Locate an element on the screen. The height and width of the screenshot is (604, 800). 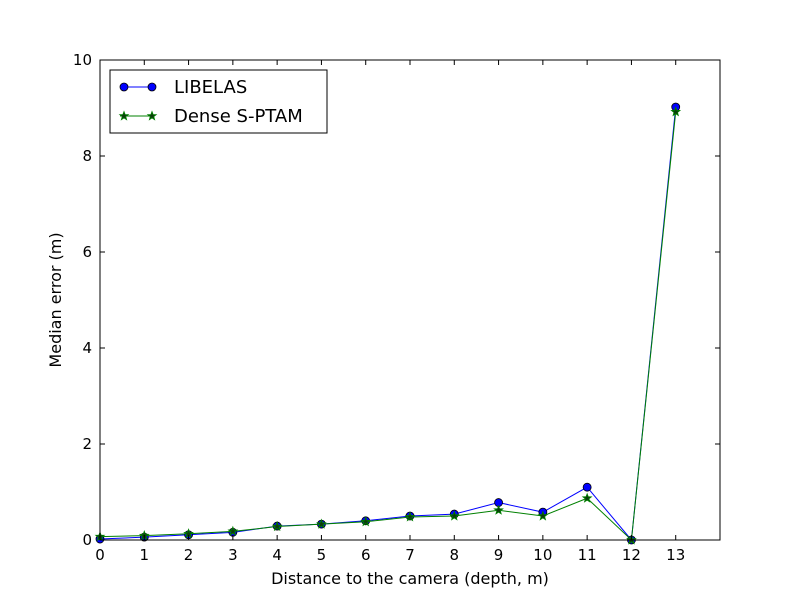
legend-entry-2: Dense S-PTAM is located at coordinates (210, 116).